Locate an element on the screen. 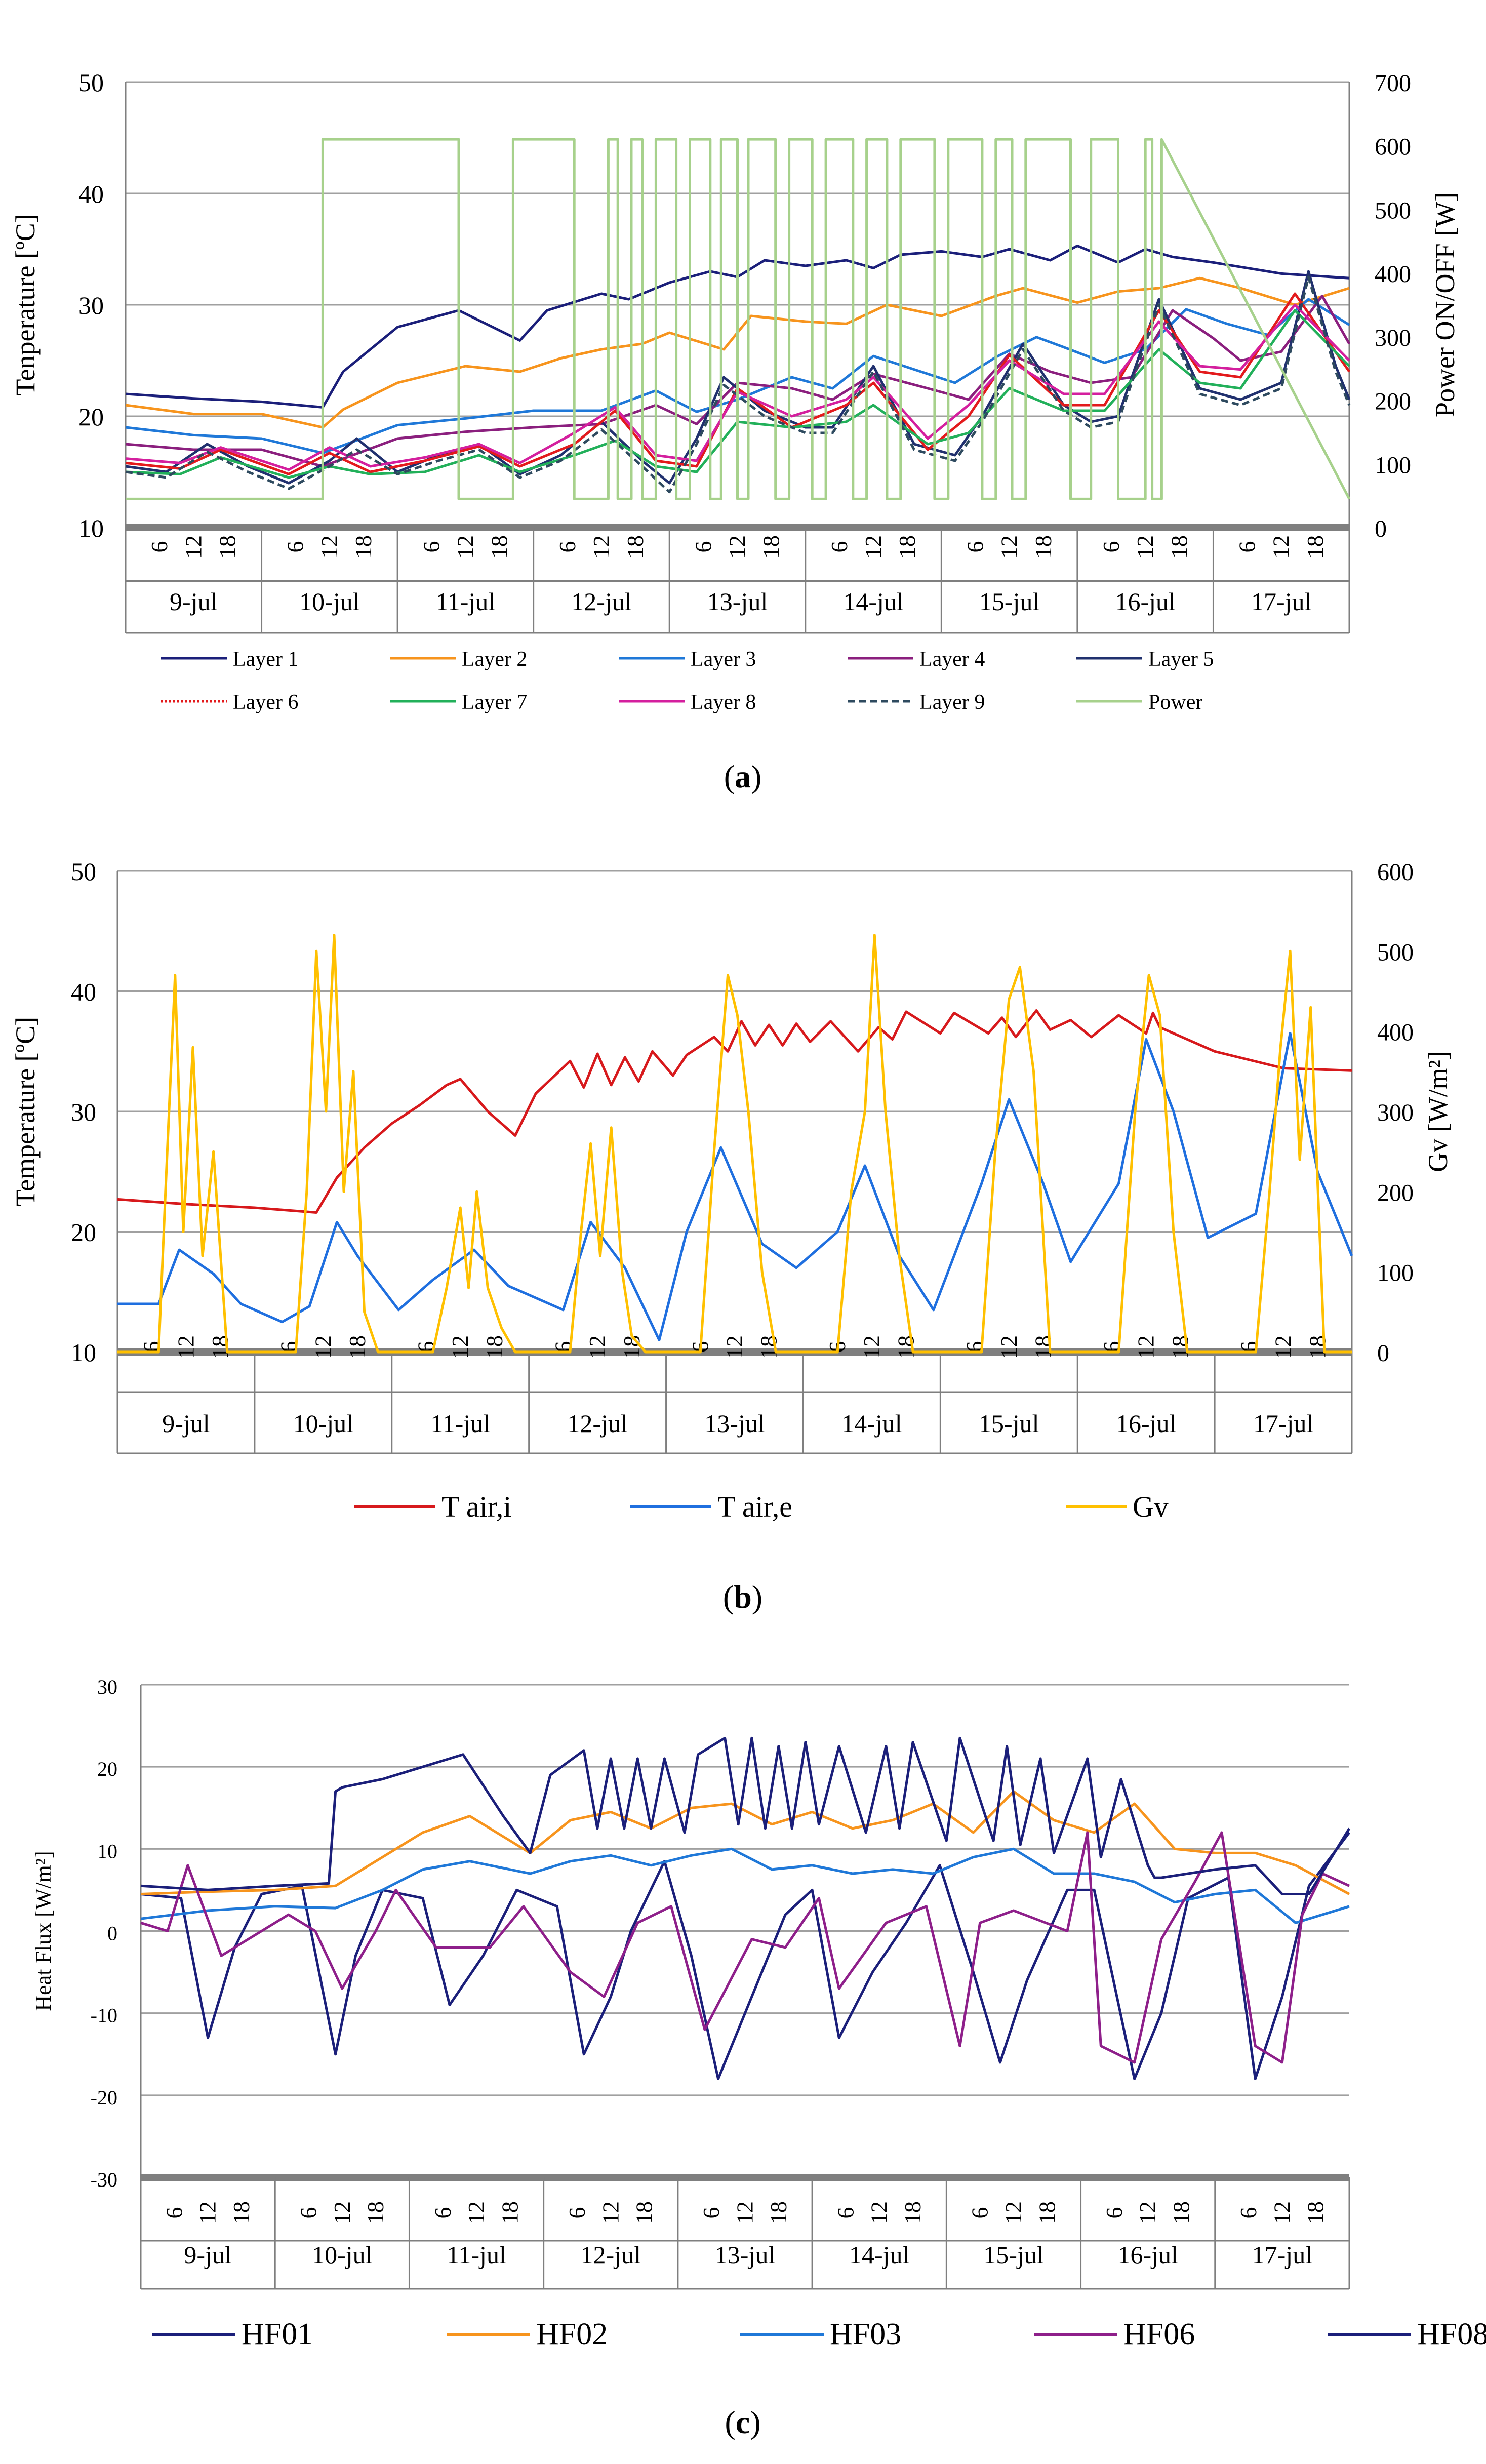 The width and height of the screenshot is (1486, 2464). legend-label: Layer 2 is located at coordinates (495, 660).